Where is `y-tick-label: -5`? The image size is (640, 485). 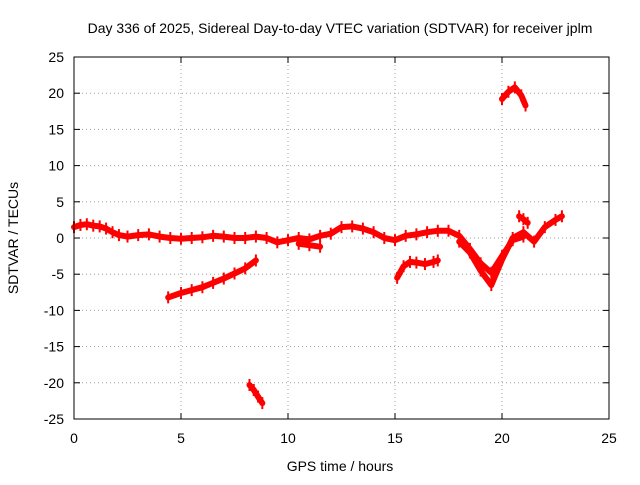
y-tick-label: -5 is located at coordinates (58, 274).